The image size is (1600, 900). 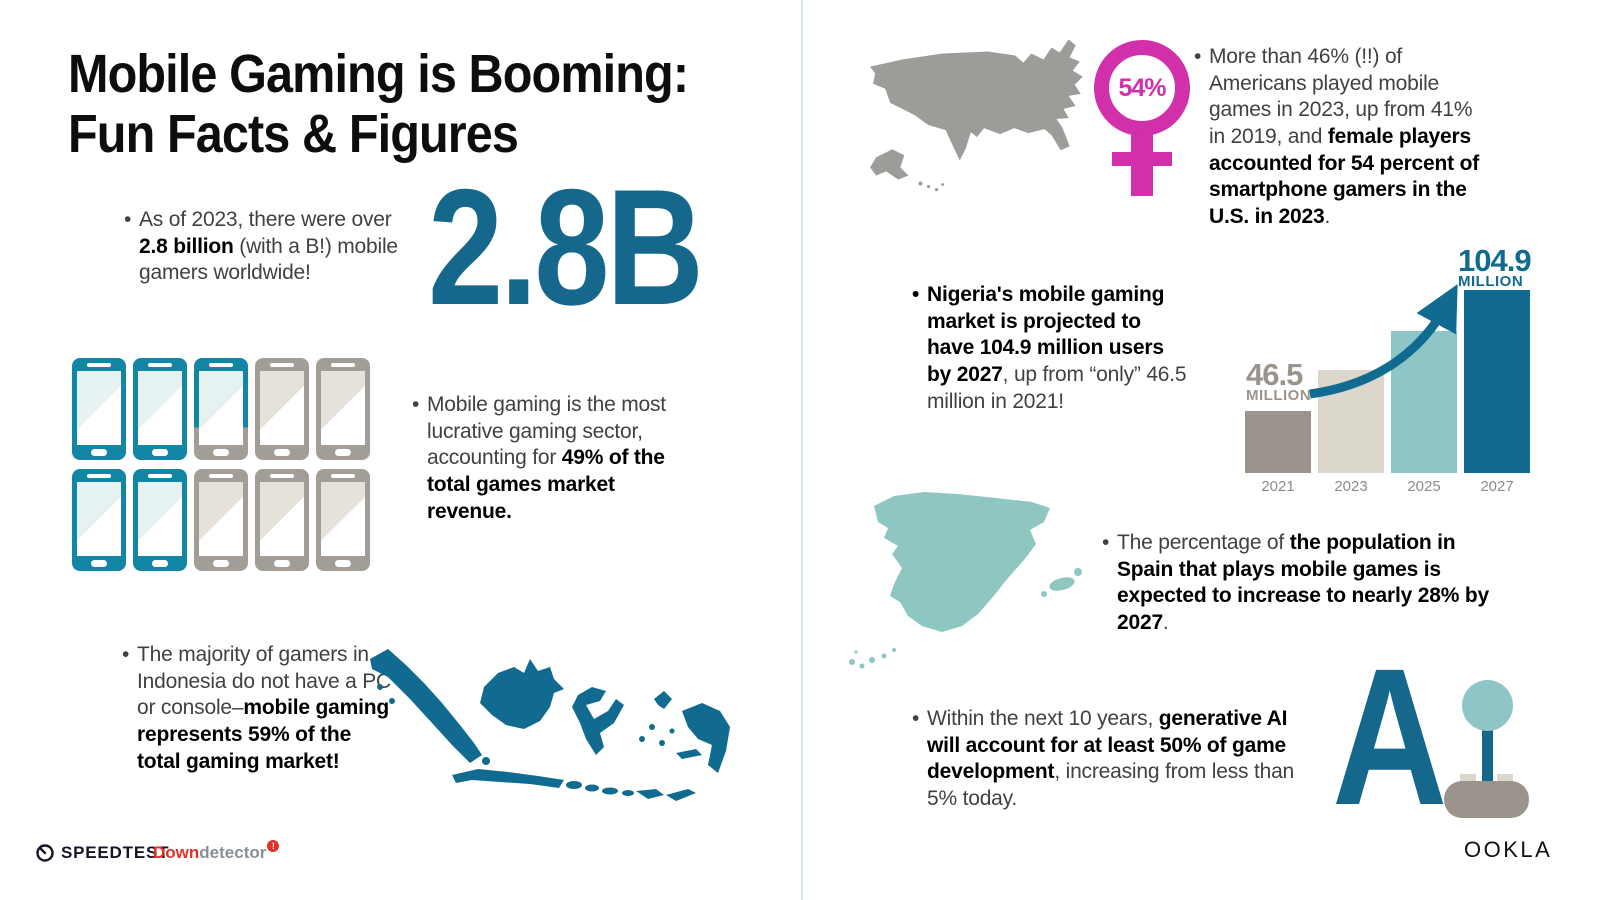 I want to click on female-gender-icon: 54%, so click(x=1144, y=120).